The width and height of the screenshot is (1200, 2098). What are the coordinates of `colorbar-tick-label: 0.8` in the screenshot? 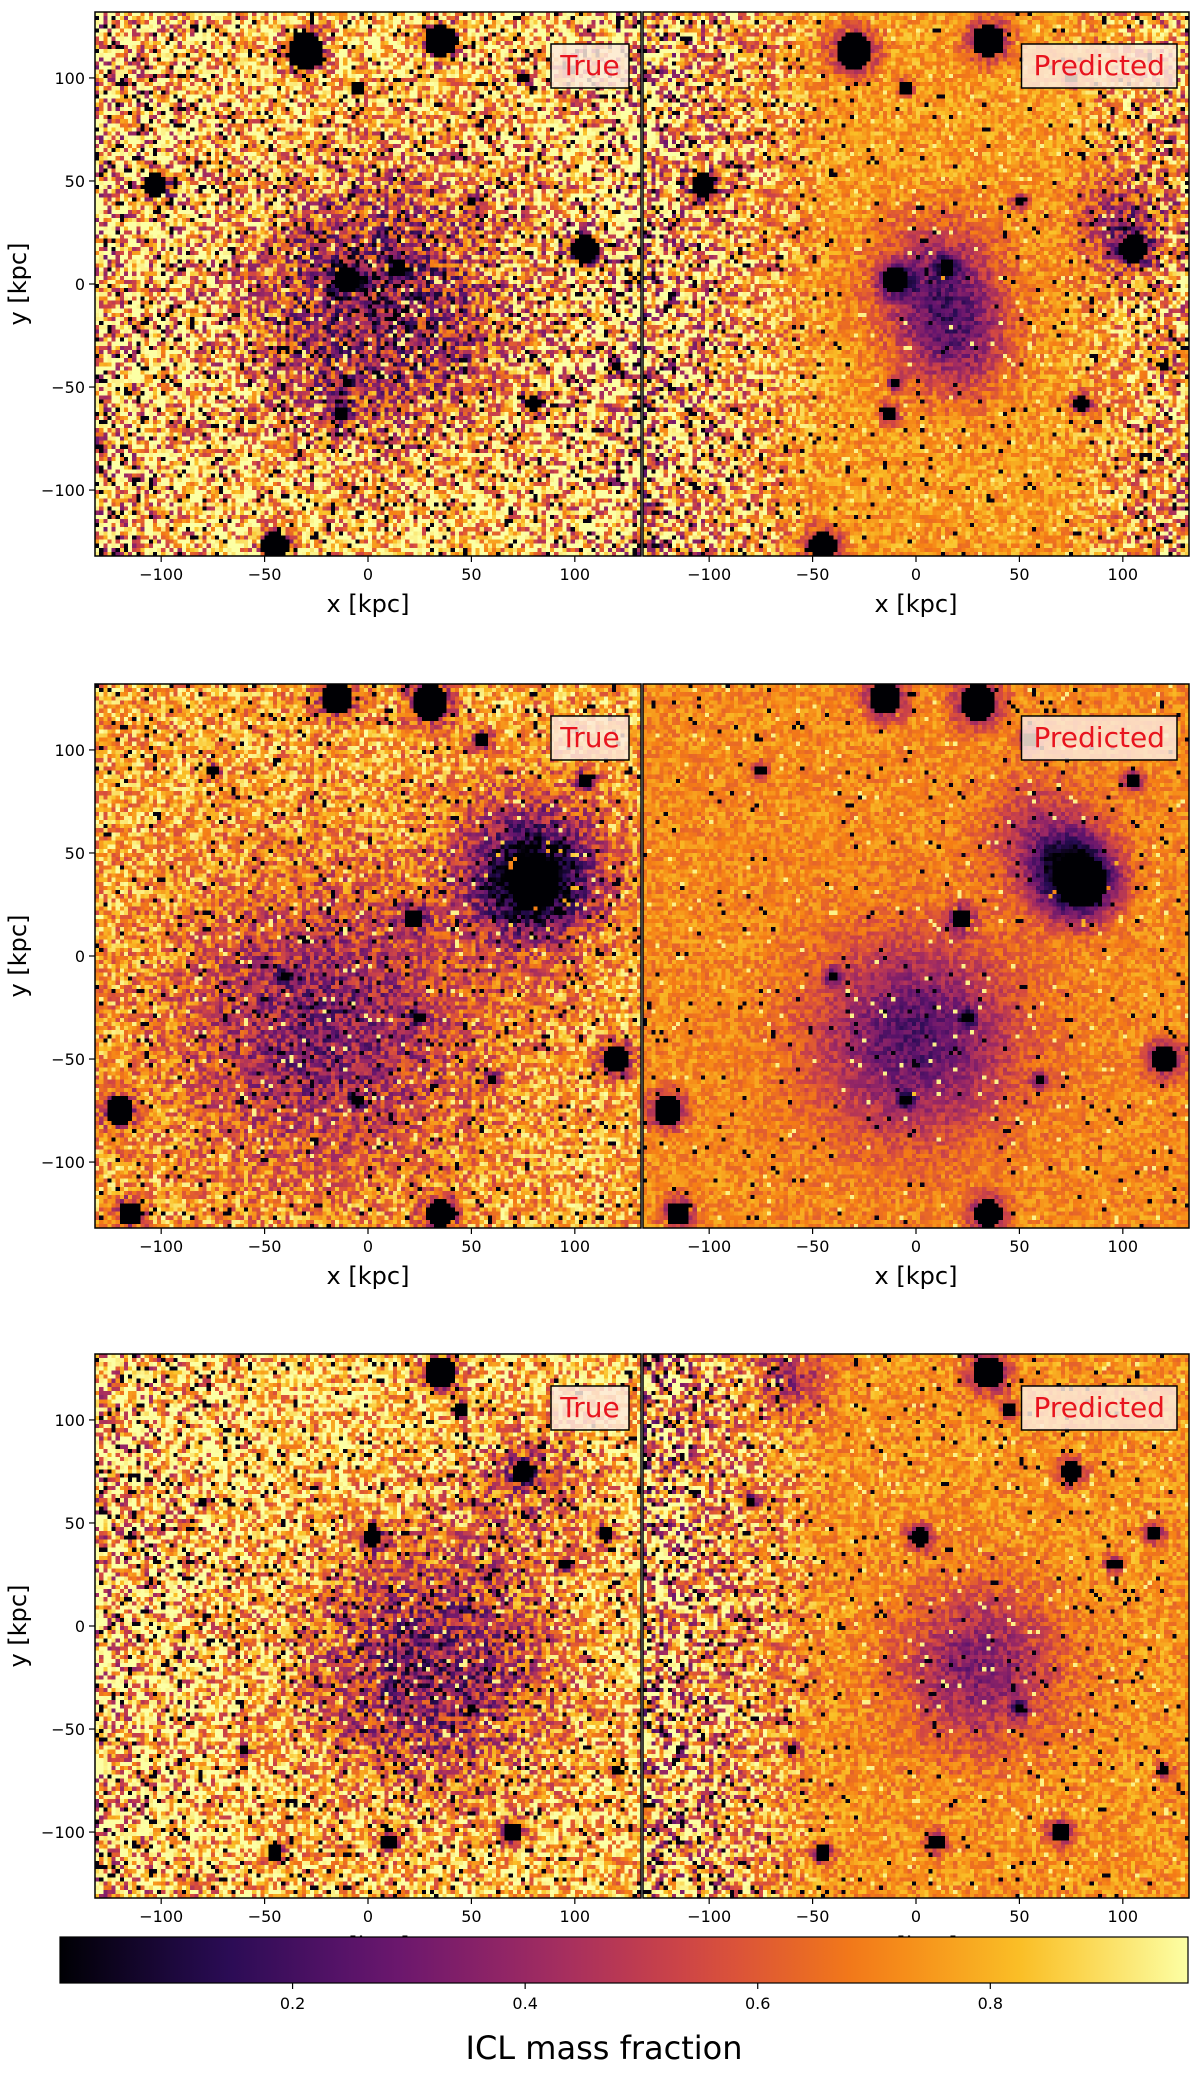 It's located at (990, 2003).